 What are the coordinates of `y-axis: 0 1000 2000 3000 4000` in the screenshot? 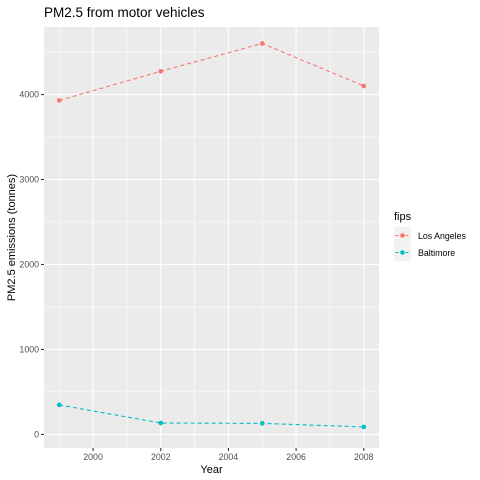 It's located at (31, 264).